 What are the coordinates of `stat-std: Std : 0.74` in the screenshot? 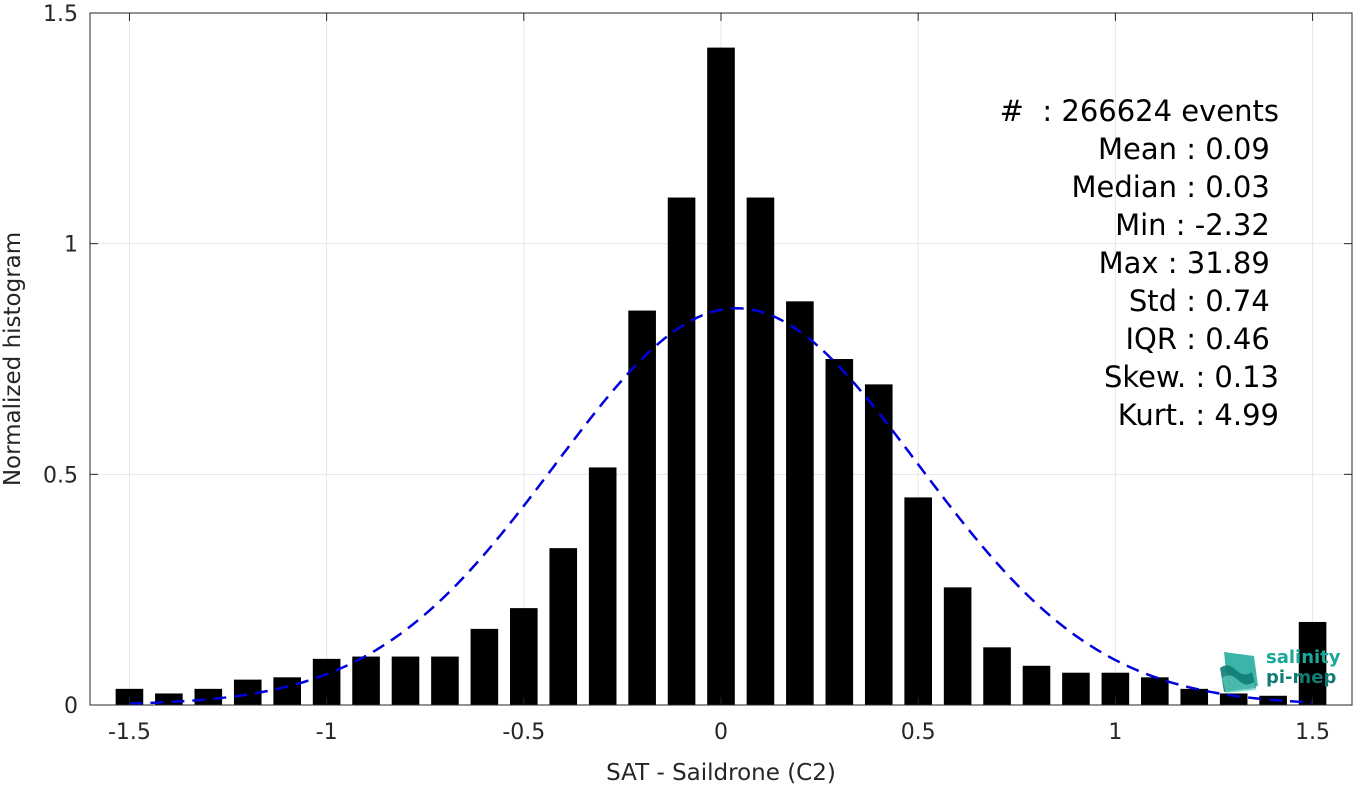 It's located at (1203, 301).